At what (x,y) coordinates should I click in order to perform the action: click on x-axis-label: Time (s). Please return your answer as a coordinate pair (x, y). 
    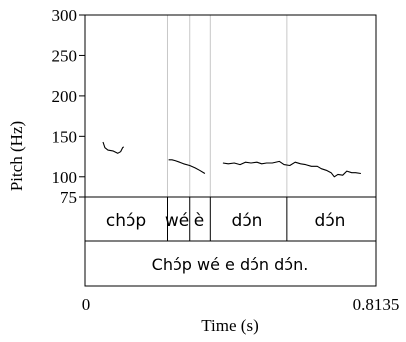
    Looking at the image, I should click on (229, 325).